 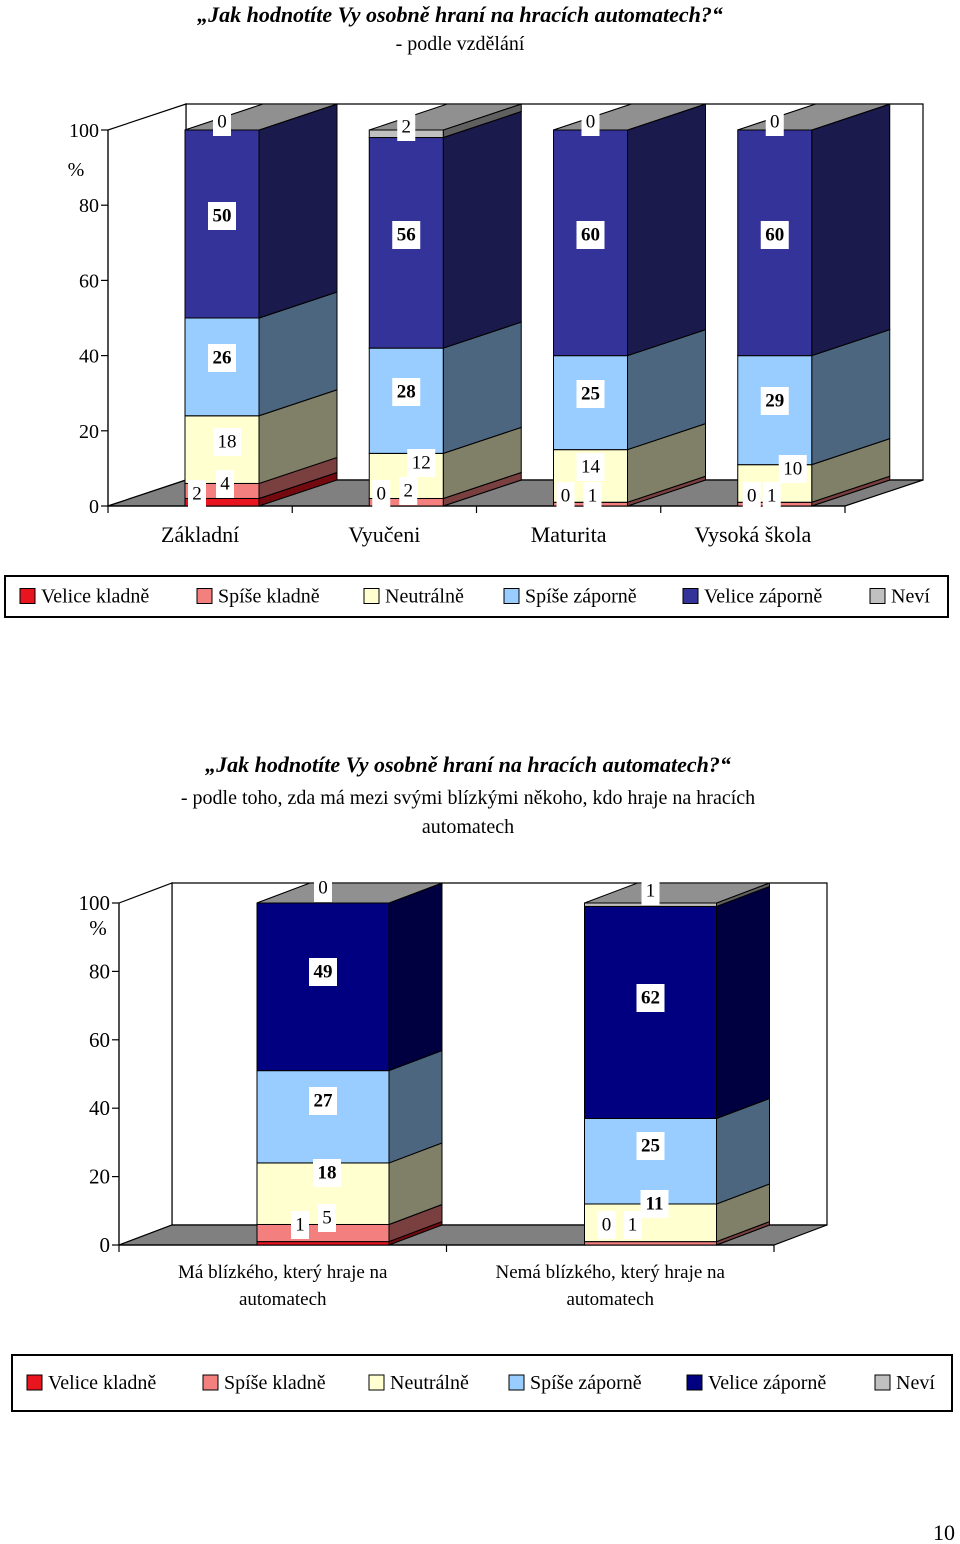 What do you see at coordinates (327, 1173) in the screenshot?
I see `chart-2-label-ma-blizkeho-ktery-hraje--neutralne-bg` at bounding box center [327, 1173].